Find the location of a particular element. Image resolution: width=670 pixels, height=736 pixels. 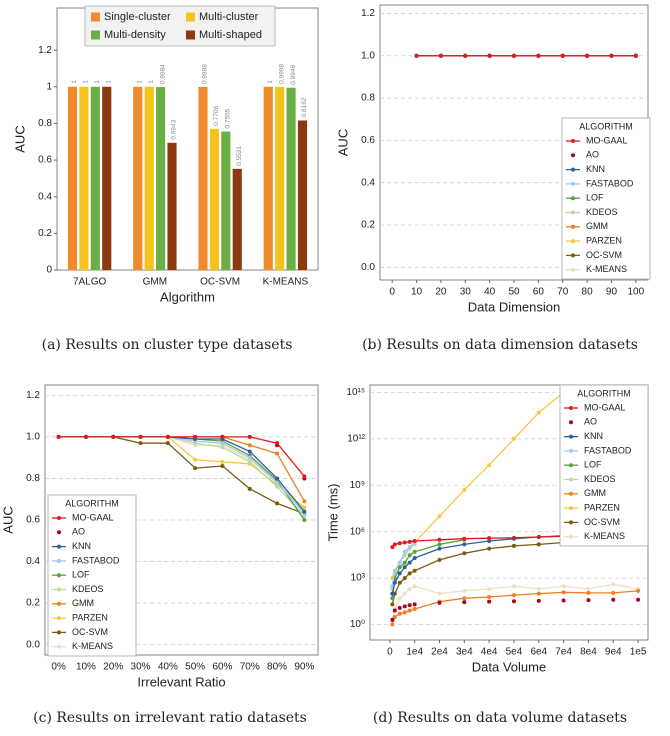

x-tick-label: K-MEANS is located at coordinates (286, 282).